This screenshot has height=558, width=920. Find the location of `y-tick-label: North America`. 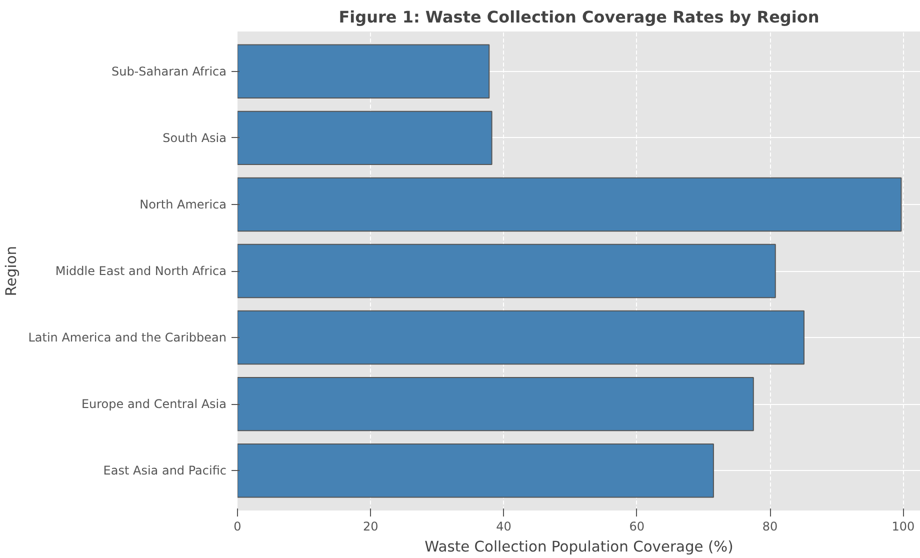

y-tick-label: North America is located at coordinates (183, 204).